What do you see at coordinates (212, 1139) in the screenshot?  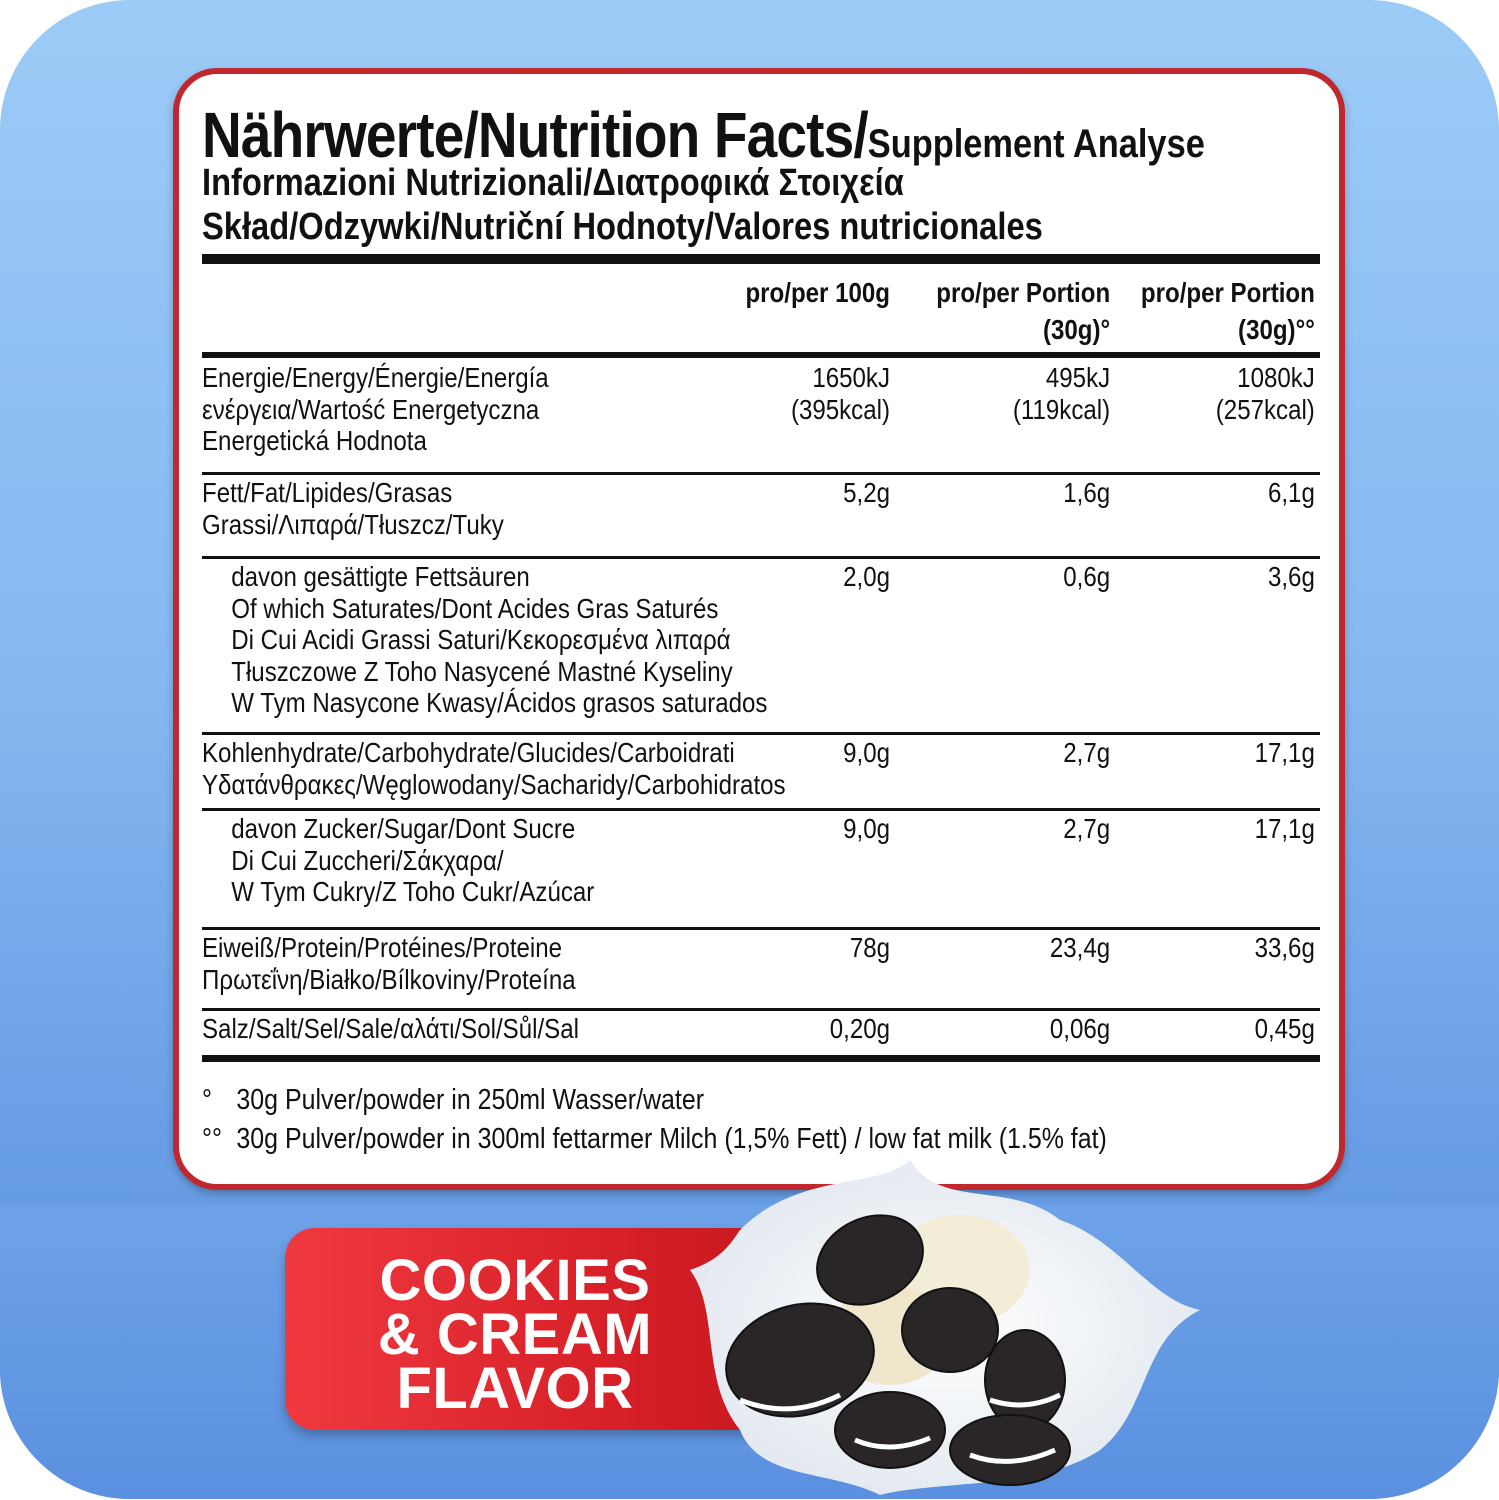 I see `footnote-mark: °°` at bounding box center [212, 1139].